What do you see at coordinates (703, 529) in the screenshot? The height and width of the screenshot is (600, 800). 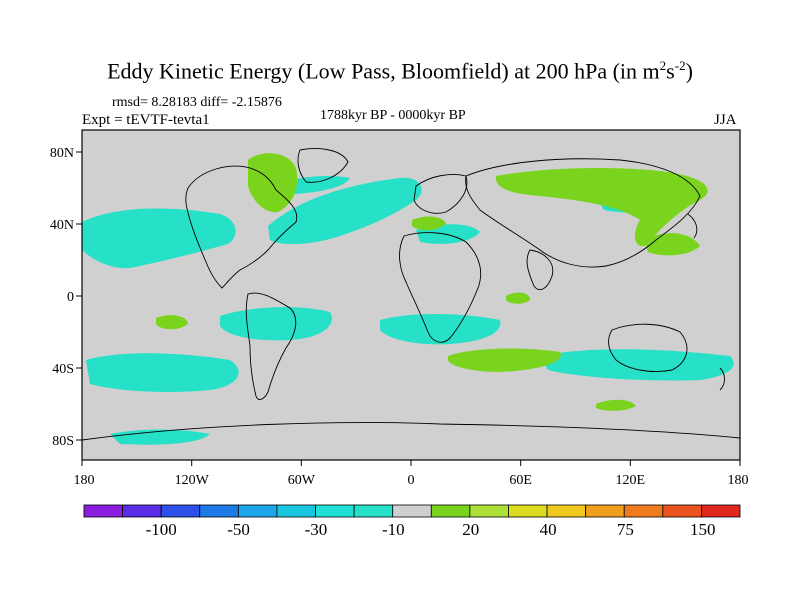 I see `colorbar-label: 150` at bounding box center [703, 529].